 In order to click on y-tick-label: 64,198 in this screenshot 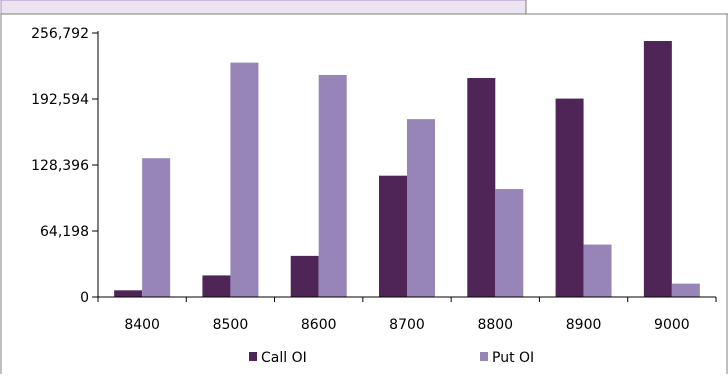, I will do `click(64, 232)`.